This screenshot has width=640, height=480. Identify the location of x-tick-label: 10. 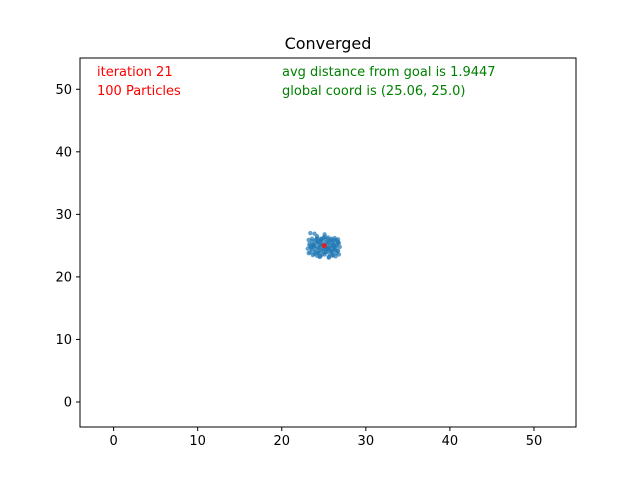
(197, 441).